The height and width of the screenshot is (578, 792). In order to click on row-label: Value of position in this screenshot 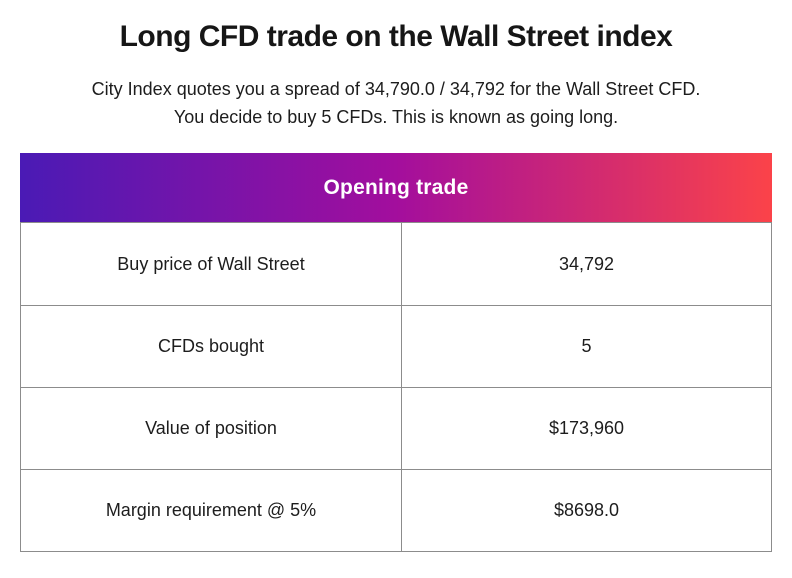, I will do `click(211, 428)`.